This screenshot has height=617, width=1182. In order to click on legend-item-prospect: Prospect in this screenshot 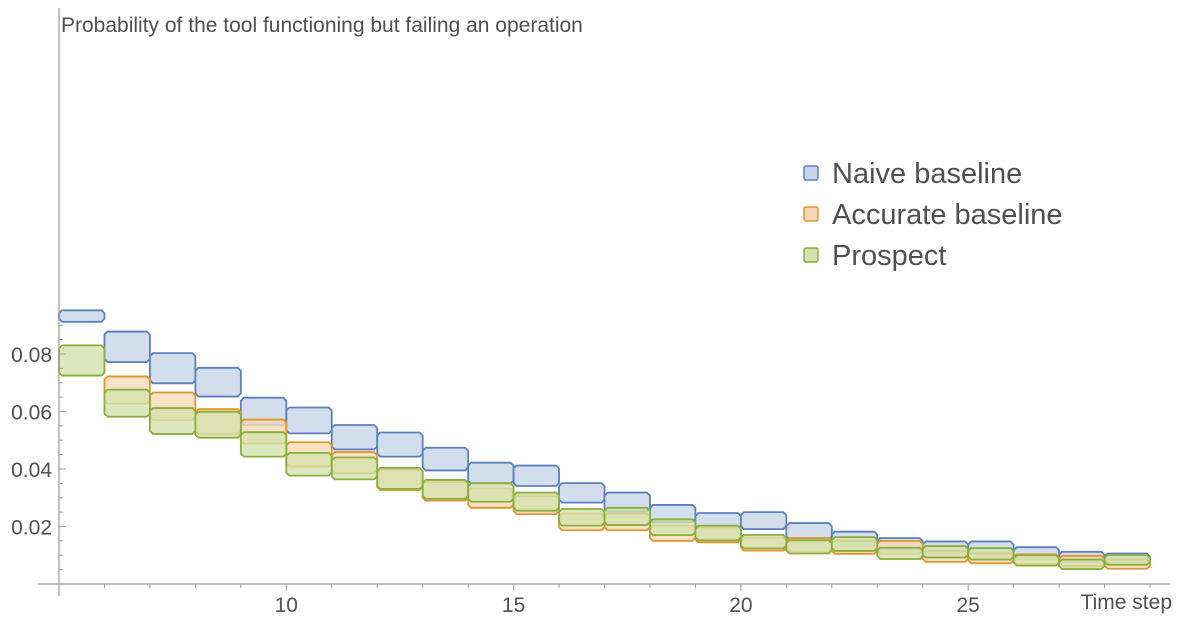, I will do `click(874, 256)`.